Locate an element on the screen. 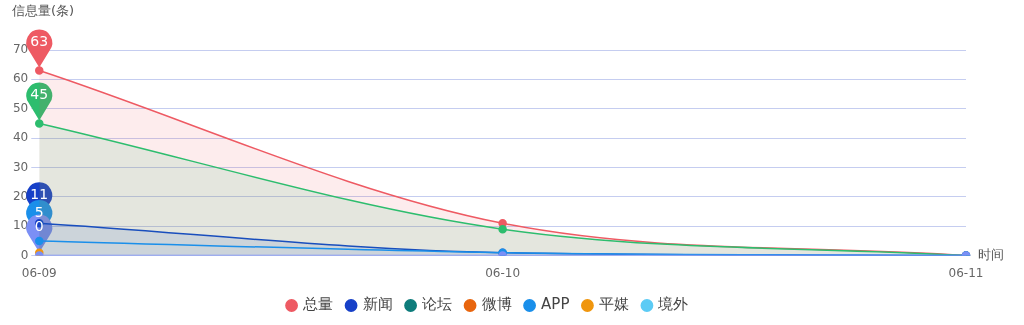 The height and width of the screenshot is (325, 1024). y-tick-label: 20 is located at coordinates (20, 195).